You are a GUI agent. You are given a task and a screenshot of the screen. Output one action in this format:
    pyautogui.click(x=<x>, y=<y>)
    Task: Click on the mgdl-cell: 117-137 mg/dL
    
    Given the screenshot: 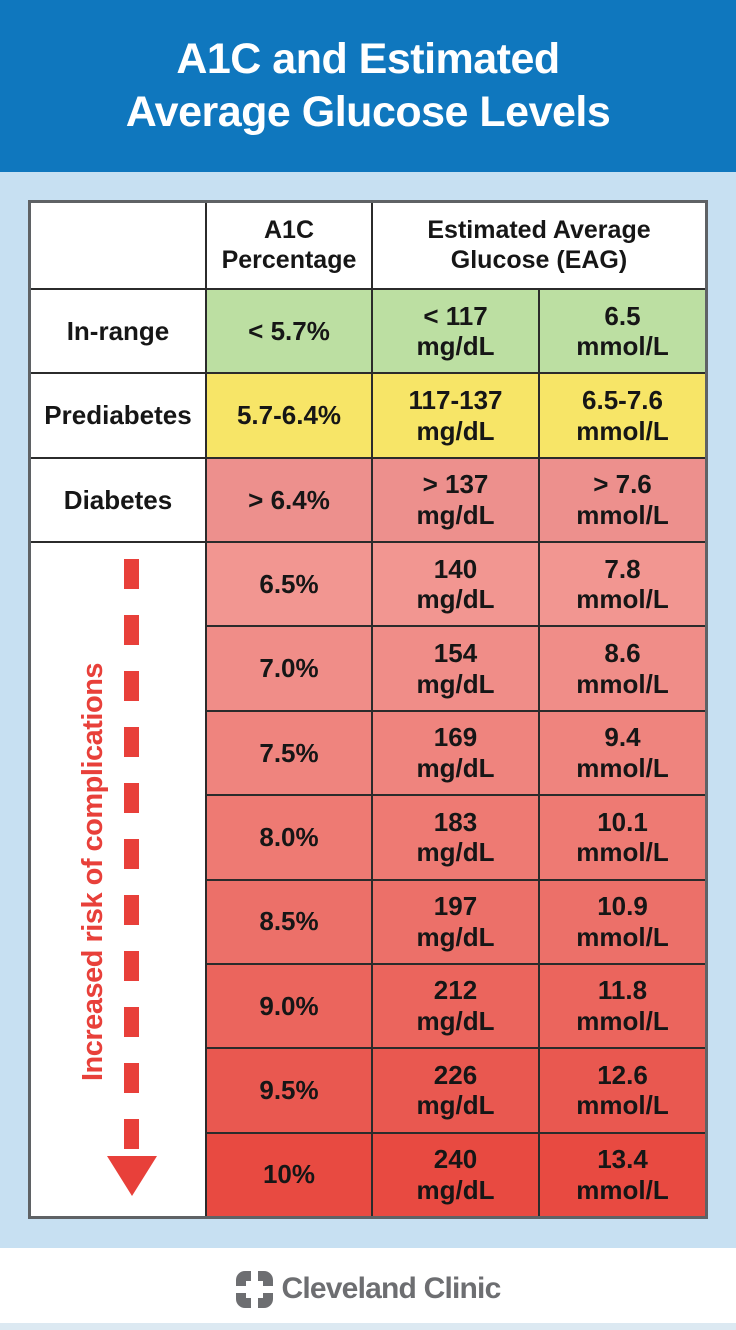 What is the action you would take?
    pyautogui.click(x=455, y=415)
    